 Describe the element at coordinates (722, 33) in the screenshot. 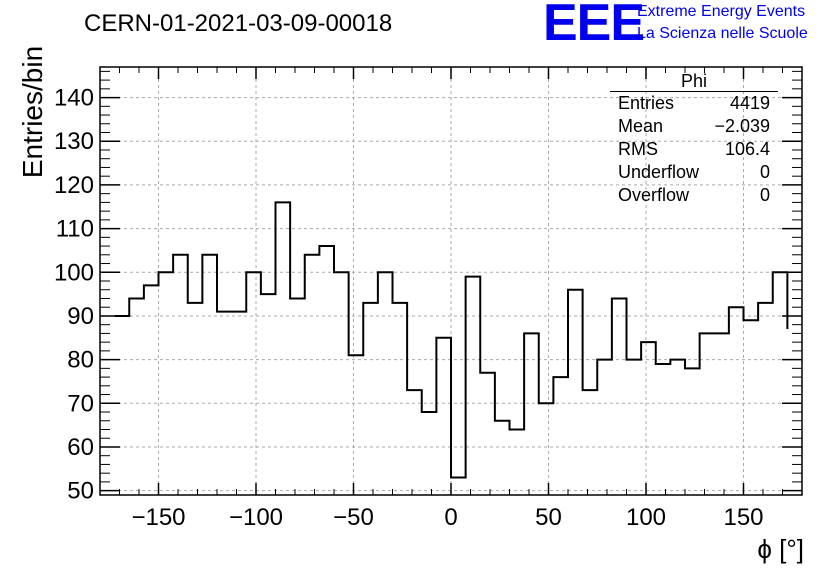

I see `logo-tagline-2: La Scienza nelle Scuole` at that location.